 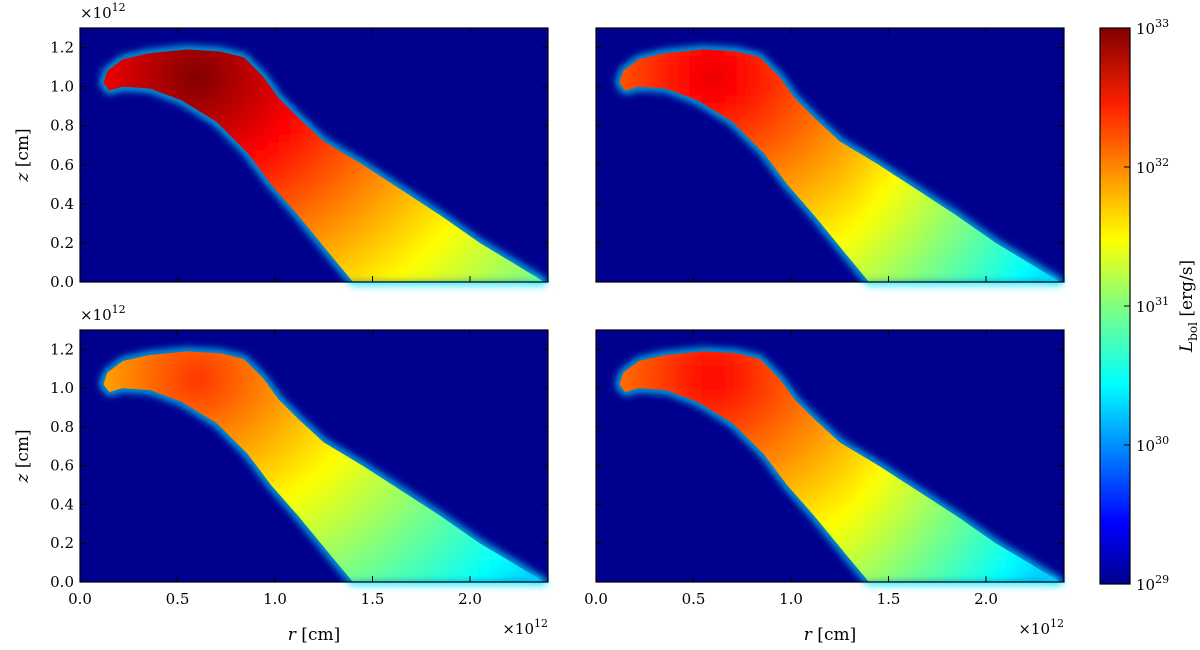 What do you see at coordinates (62, 466) in the screenshot?
I see `y-tick-label: 0.6` at bounding box center [62, 466].